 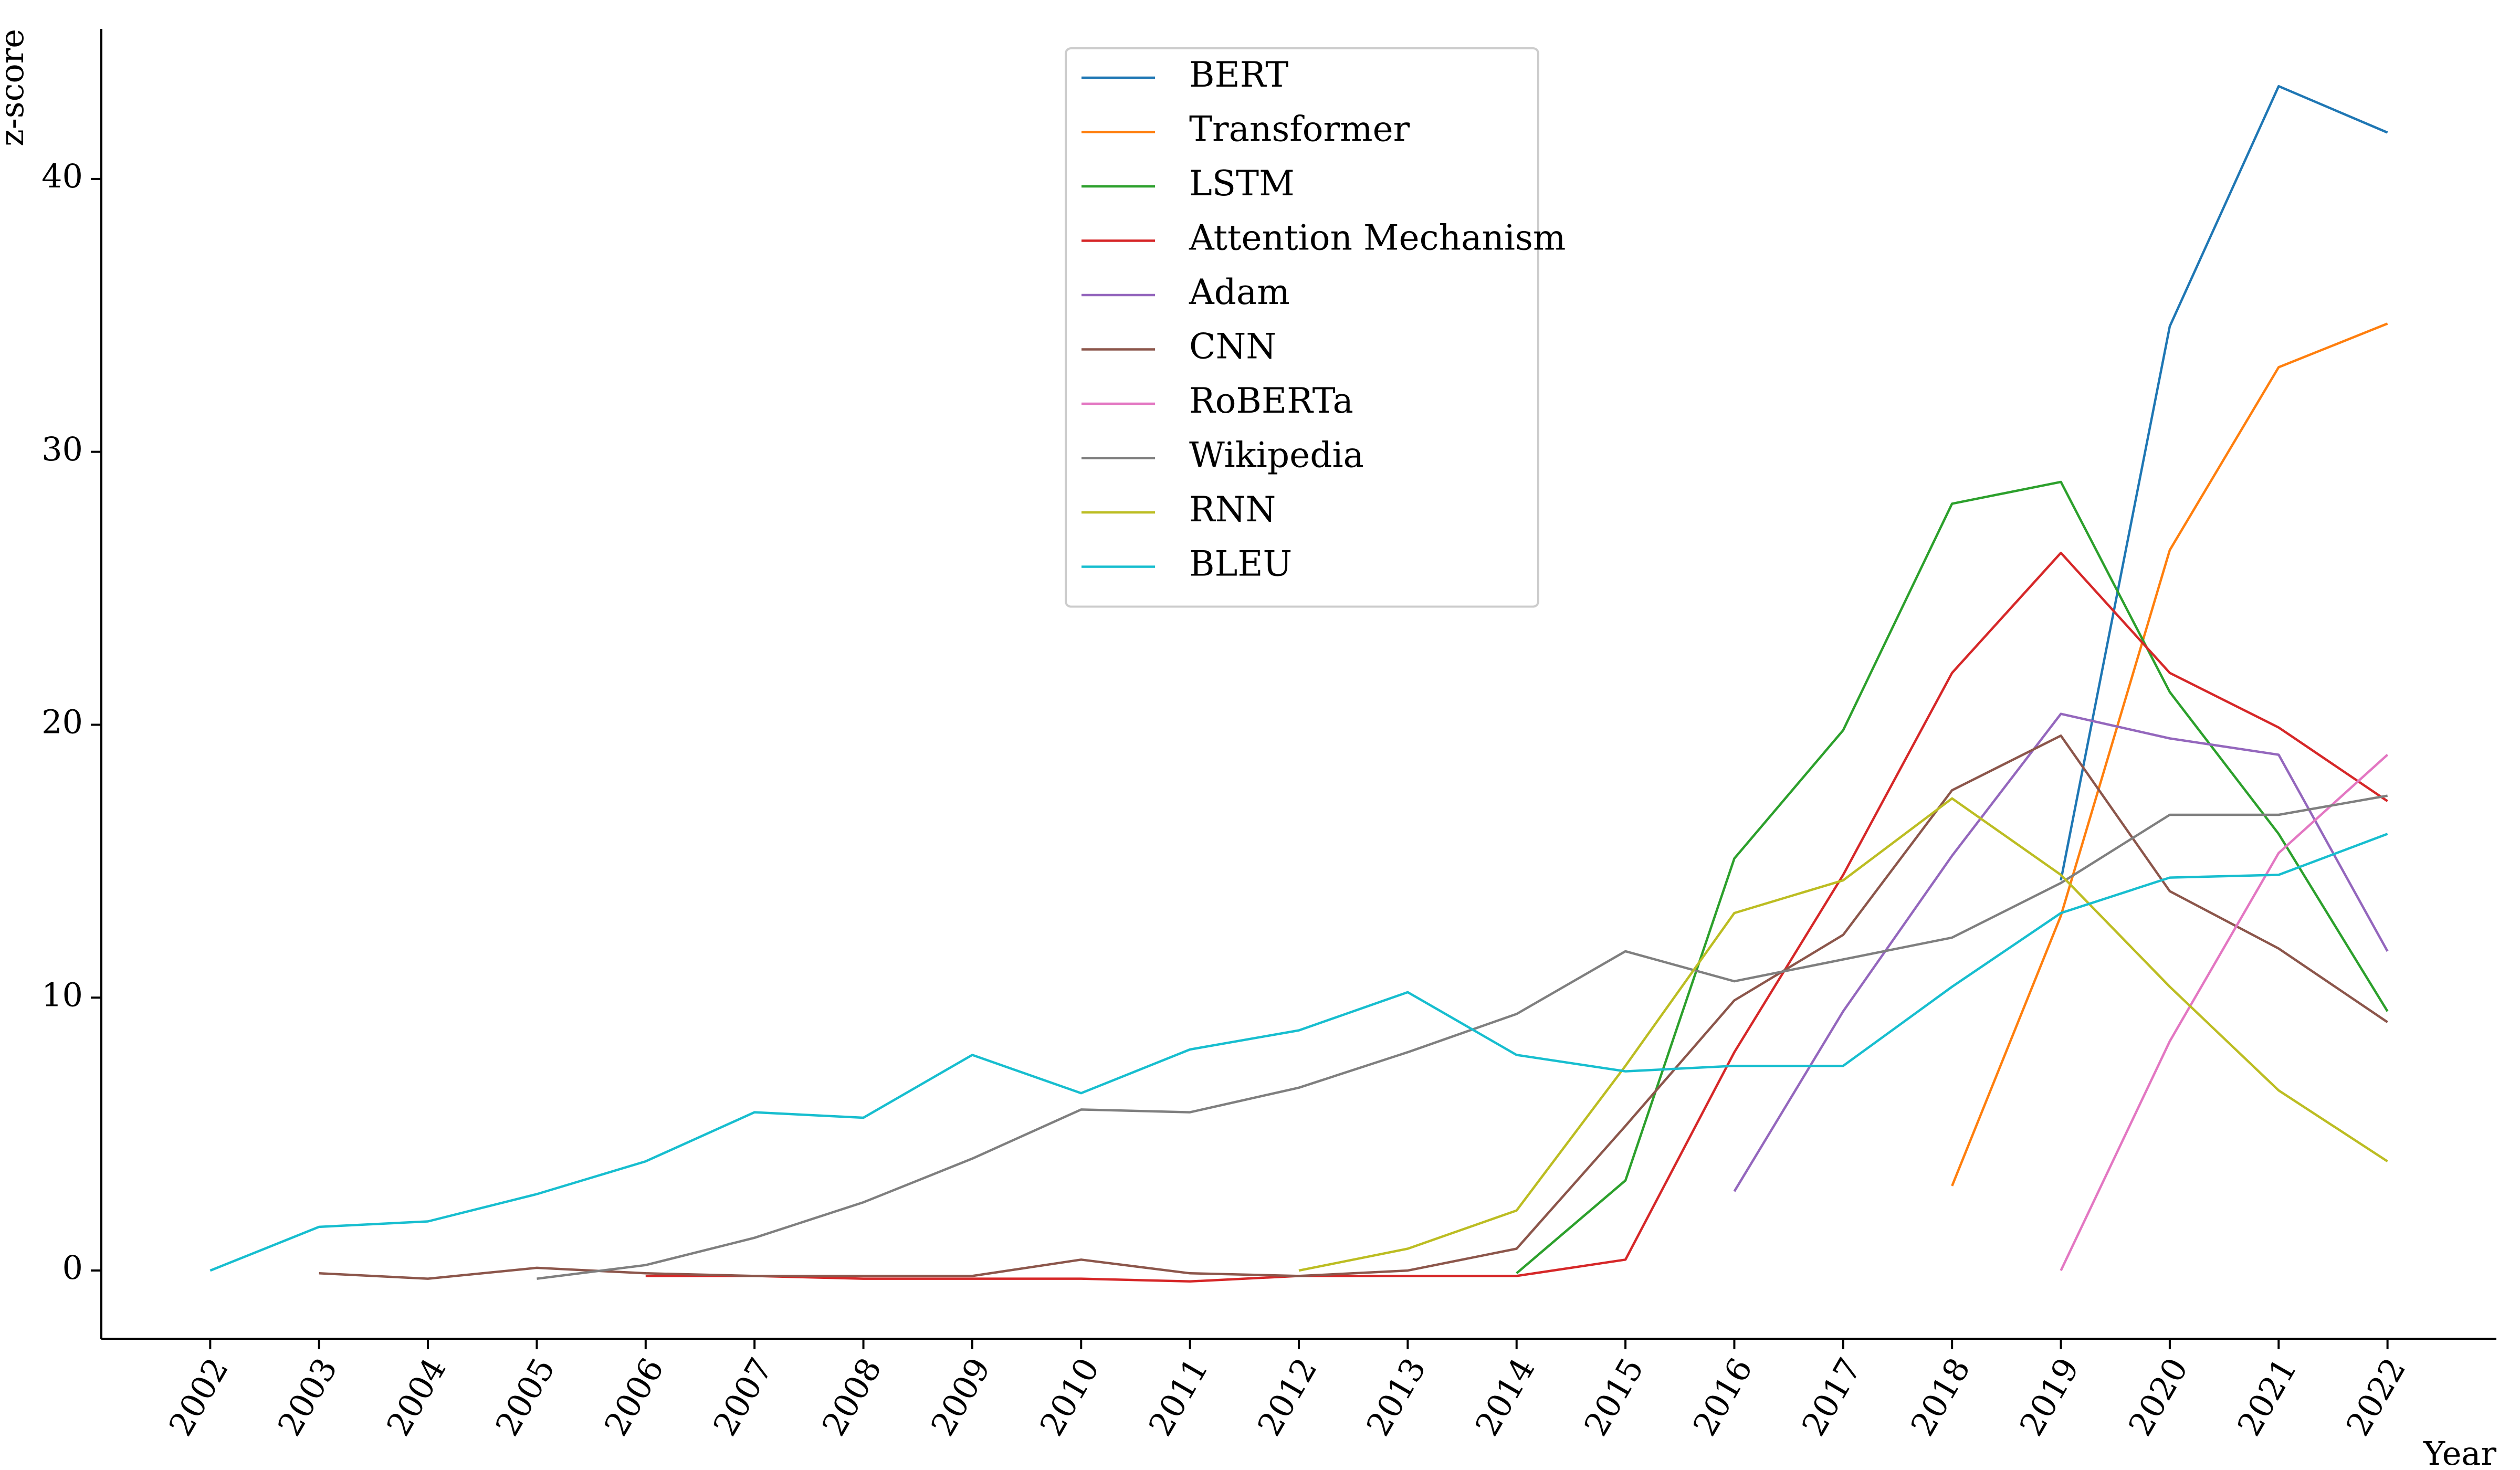 What do you see at coordinates (1276, 455) in the screenshot?
I see `legend-label-wikipedia: Wikipedia` at bounding box center [1276, 455].